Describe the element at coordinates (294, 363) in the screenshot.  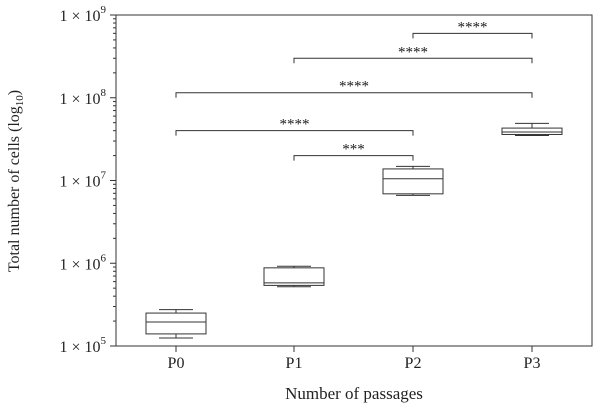
I see `x-tick-label-p1: P1` at that location.